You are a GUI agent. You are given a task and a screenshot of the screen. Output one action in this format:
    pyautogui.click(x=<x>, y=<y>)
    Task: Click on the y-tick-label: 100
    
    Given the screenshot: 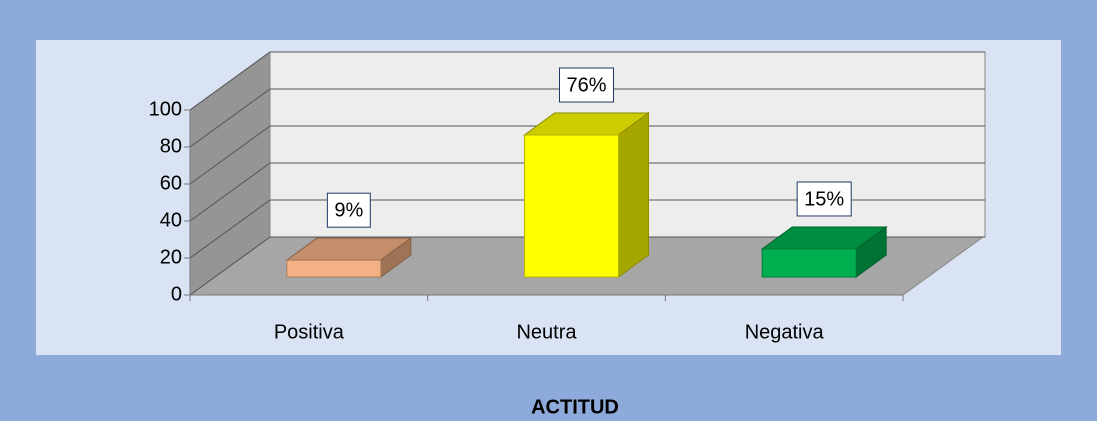 What is the action you would take?
    pyautogui.click(x=165, y=109)
    